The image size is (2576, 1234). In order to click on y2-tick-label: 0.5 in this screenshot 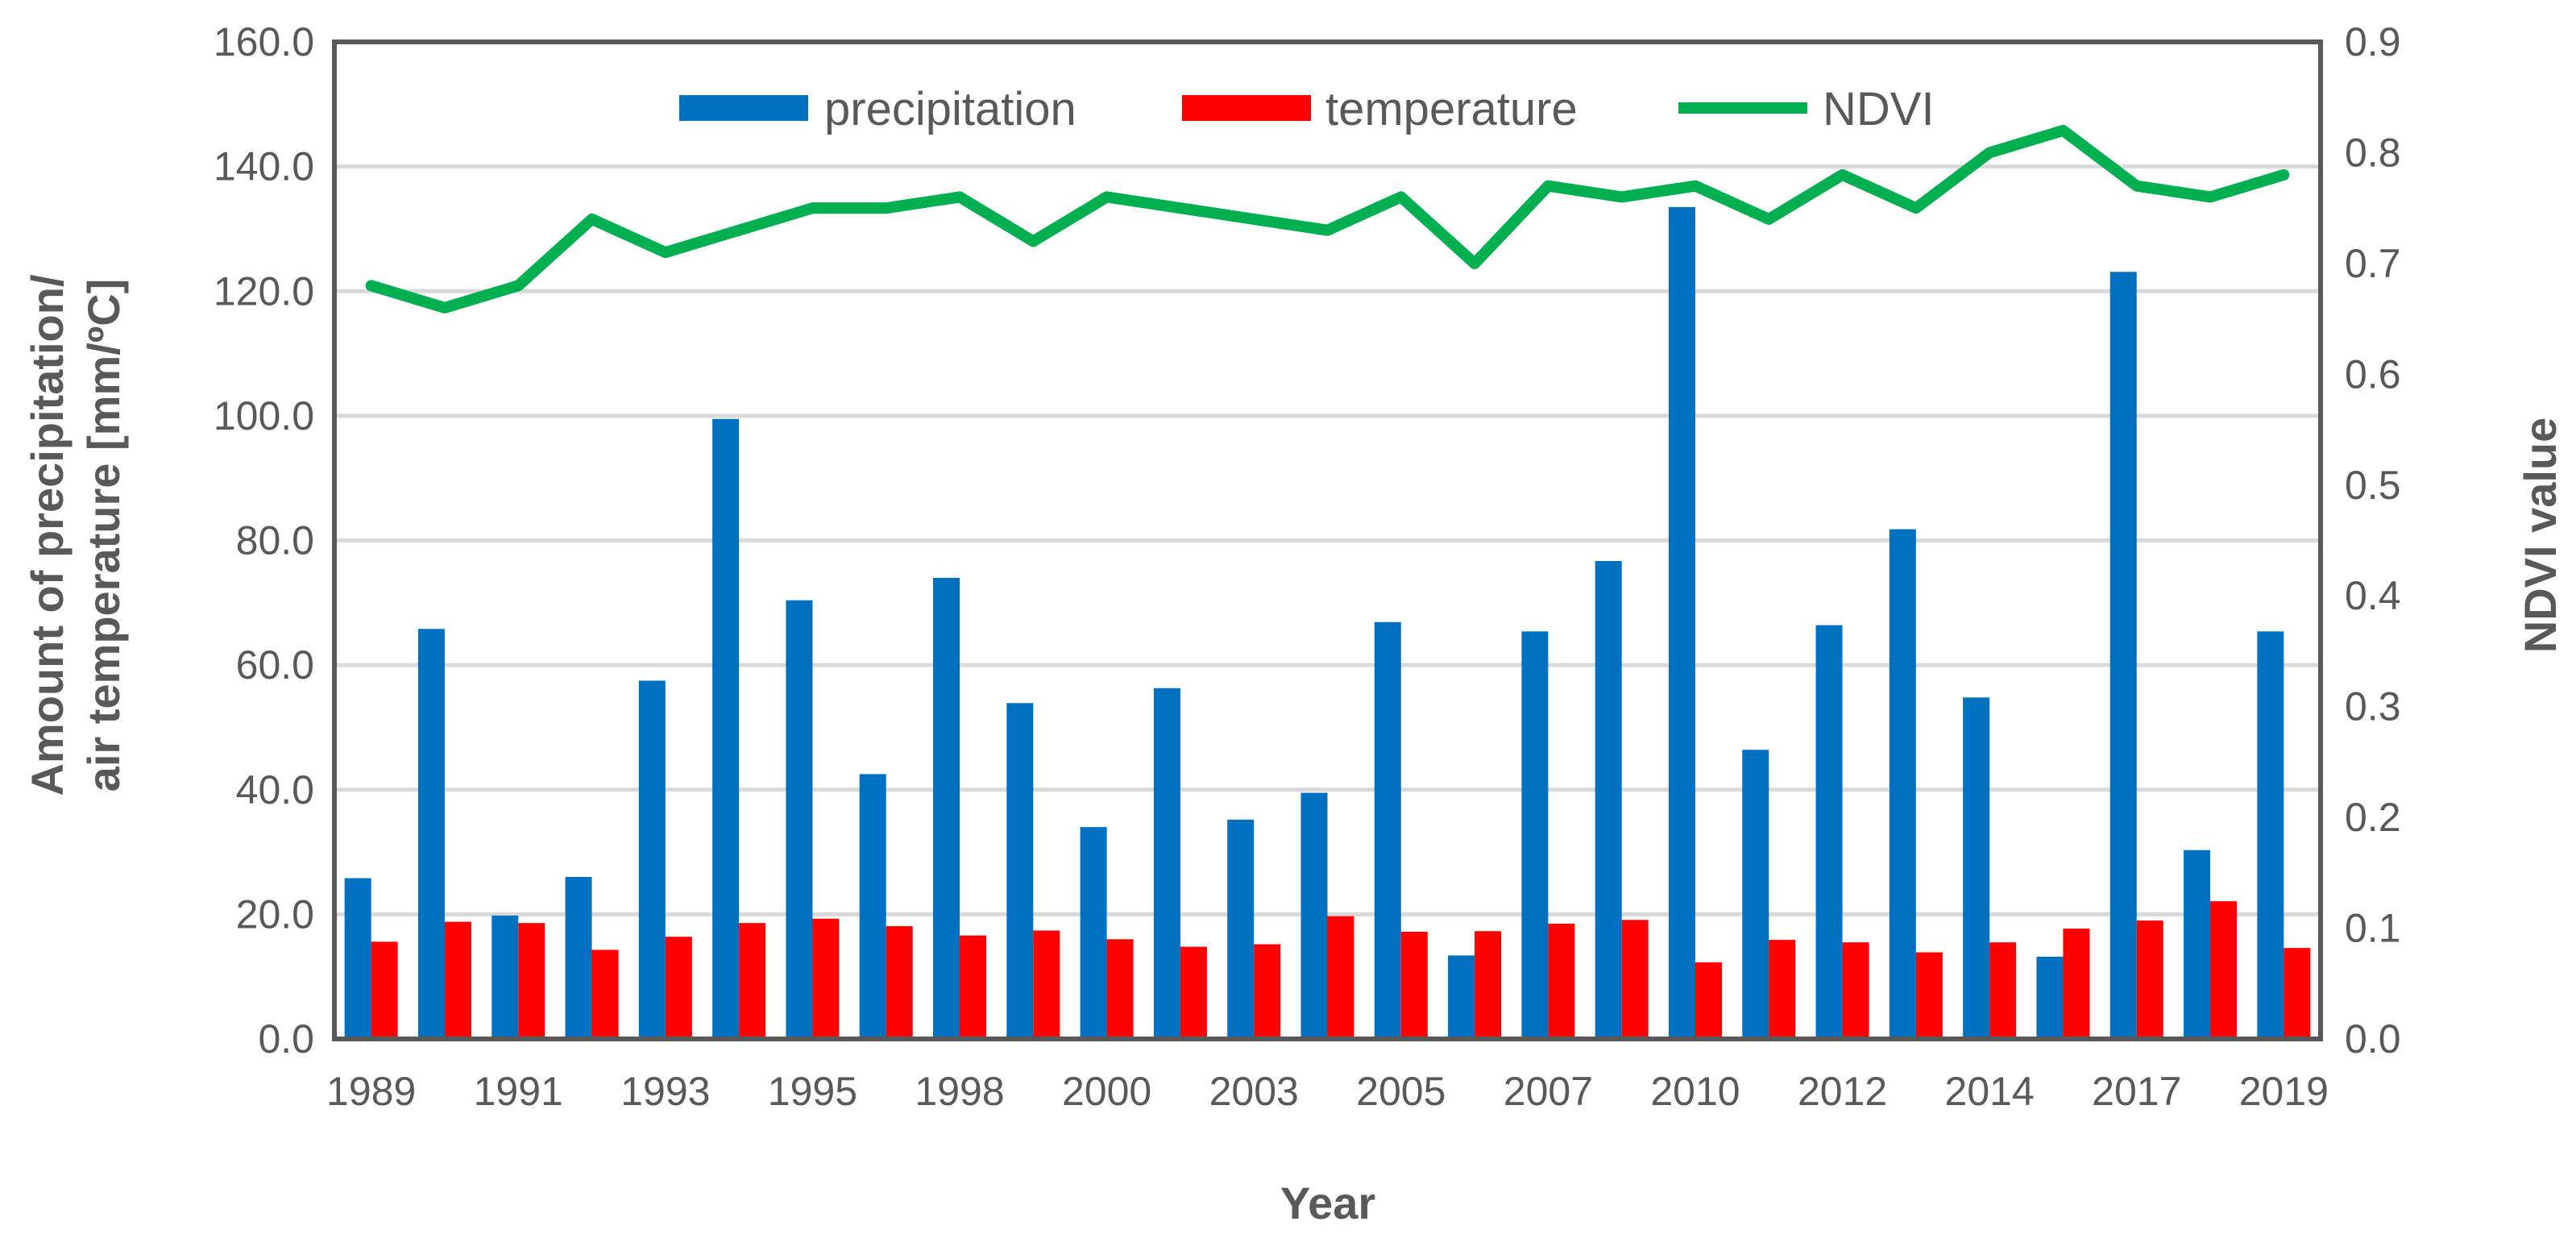, I will do `click(2373, 485)`.